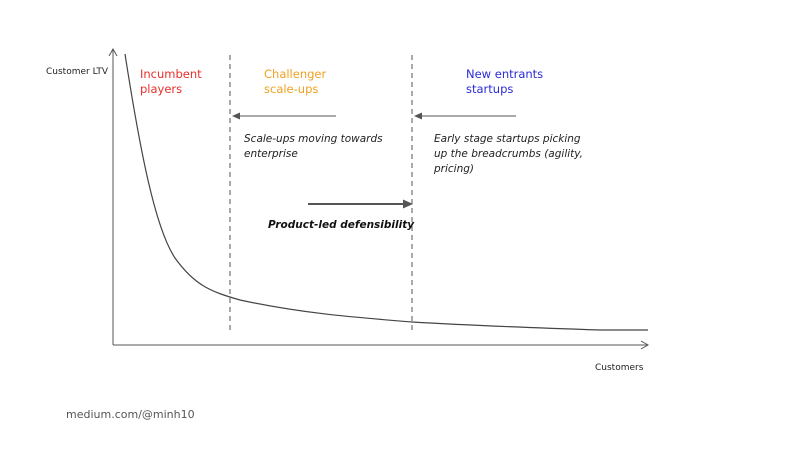  I want to click on arrow-startups-head, so click(418, 116).